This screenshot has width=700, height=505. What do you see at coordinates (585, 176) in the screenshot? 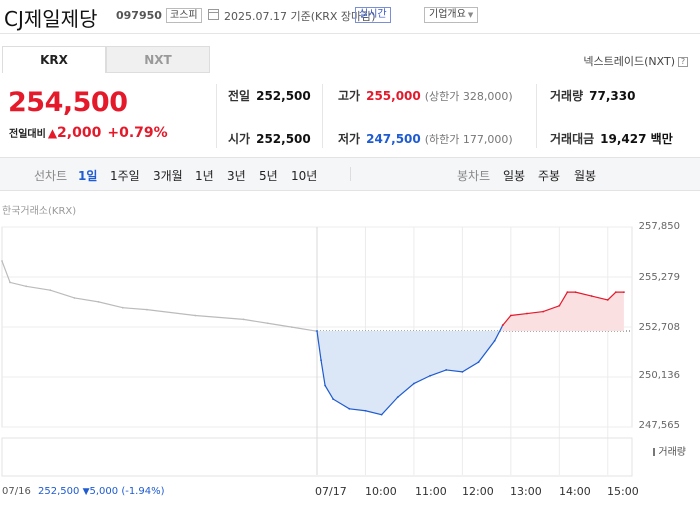
I see `candle-monthly: 월봉` at bounding box center [585, 176].